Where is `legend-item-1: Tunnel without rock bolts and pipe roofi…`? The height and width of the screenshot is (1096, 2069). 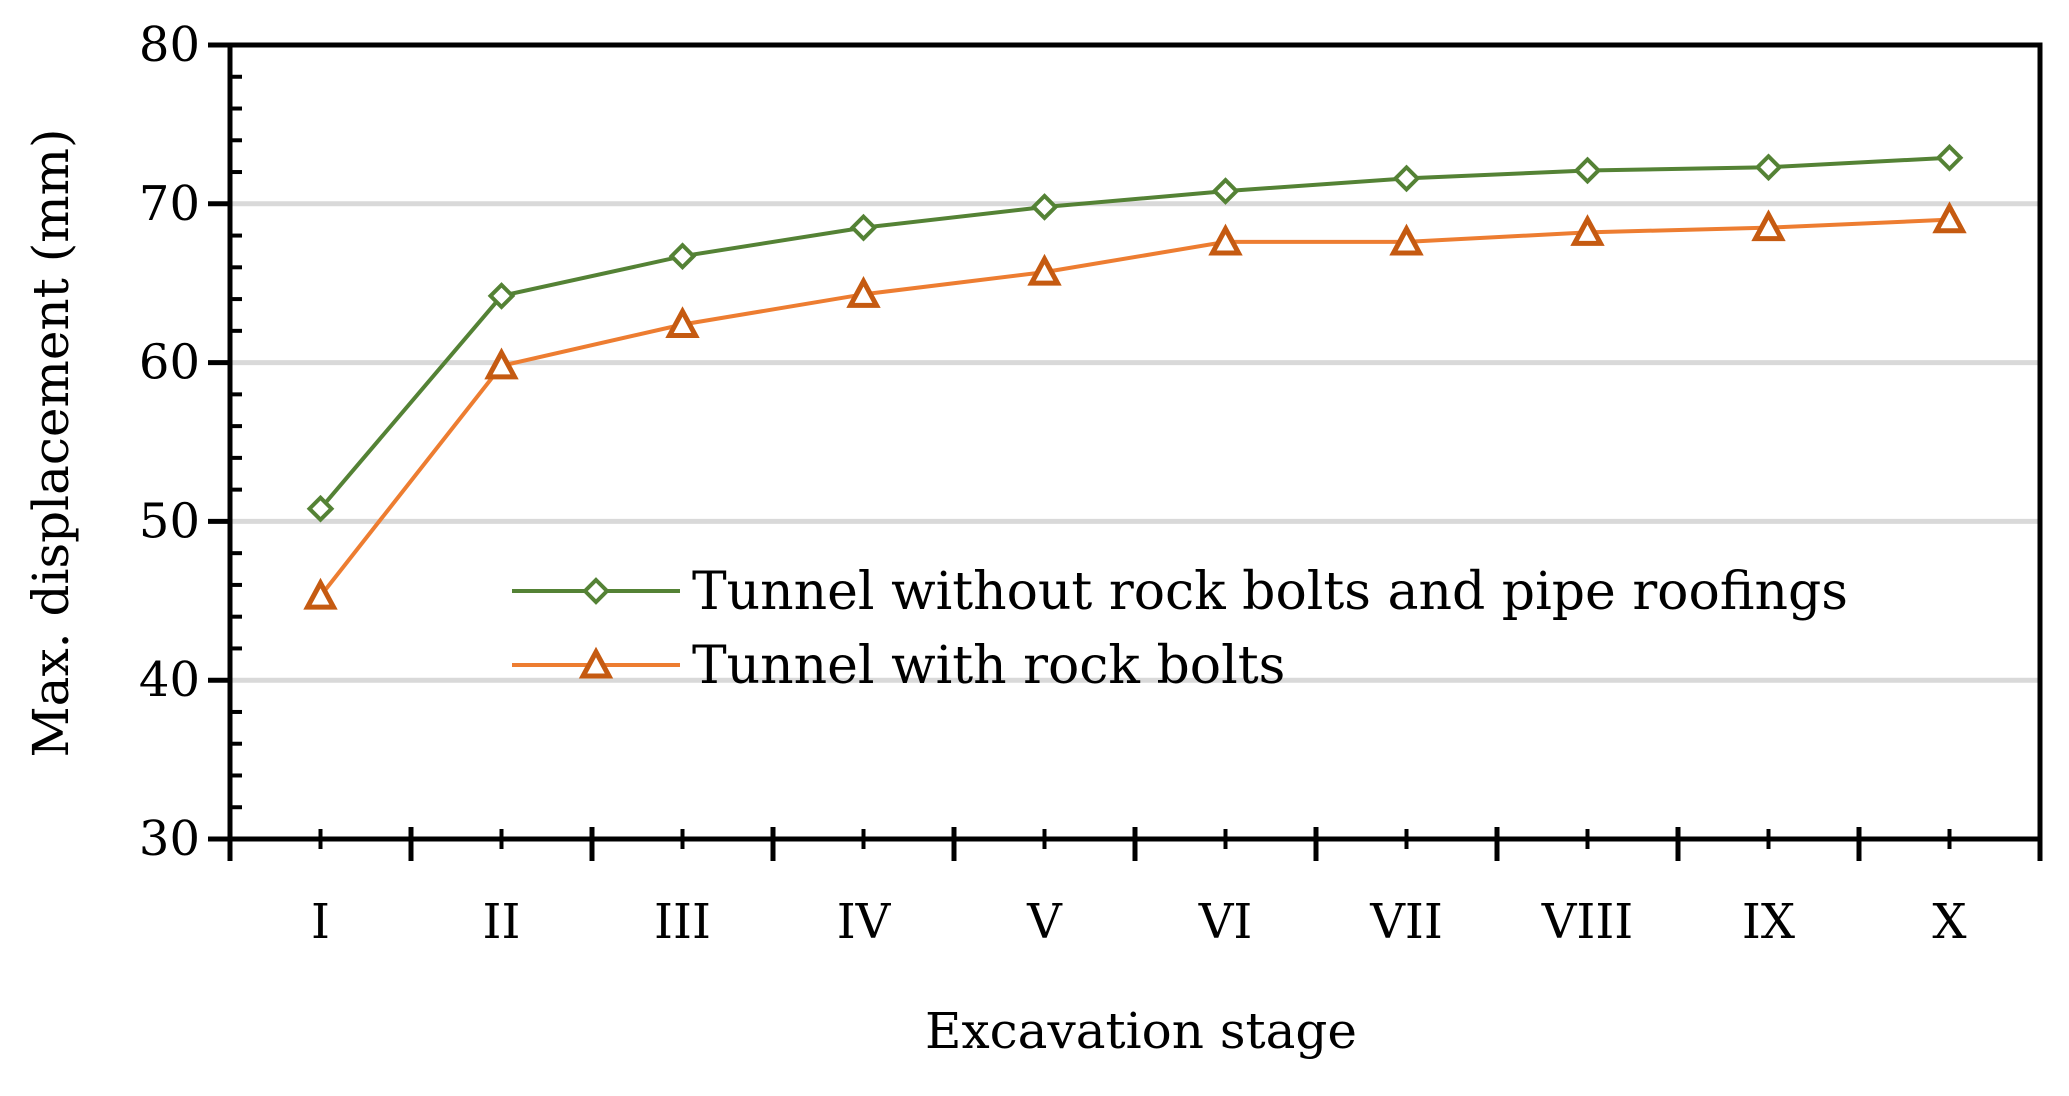
legend-item-1: Tunnel without rock bolts and pipe roofi… is located at coordinates (1180, 592).